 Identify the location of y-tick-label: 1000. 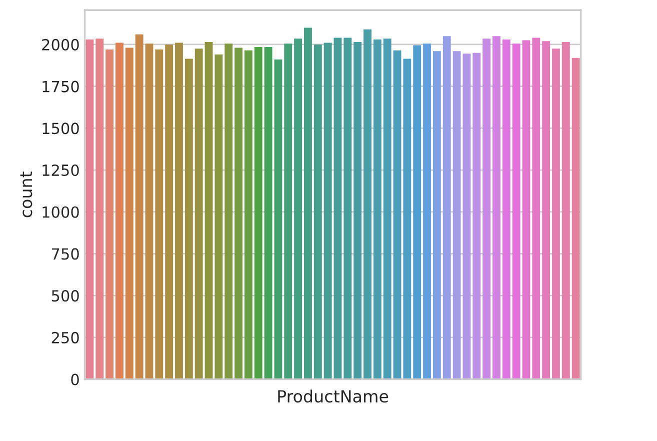
(60, 212).